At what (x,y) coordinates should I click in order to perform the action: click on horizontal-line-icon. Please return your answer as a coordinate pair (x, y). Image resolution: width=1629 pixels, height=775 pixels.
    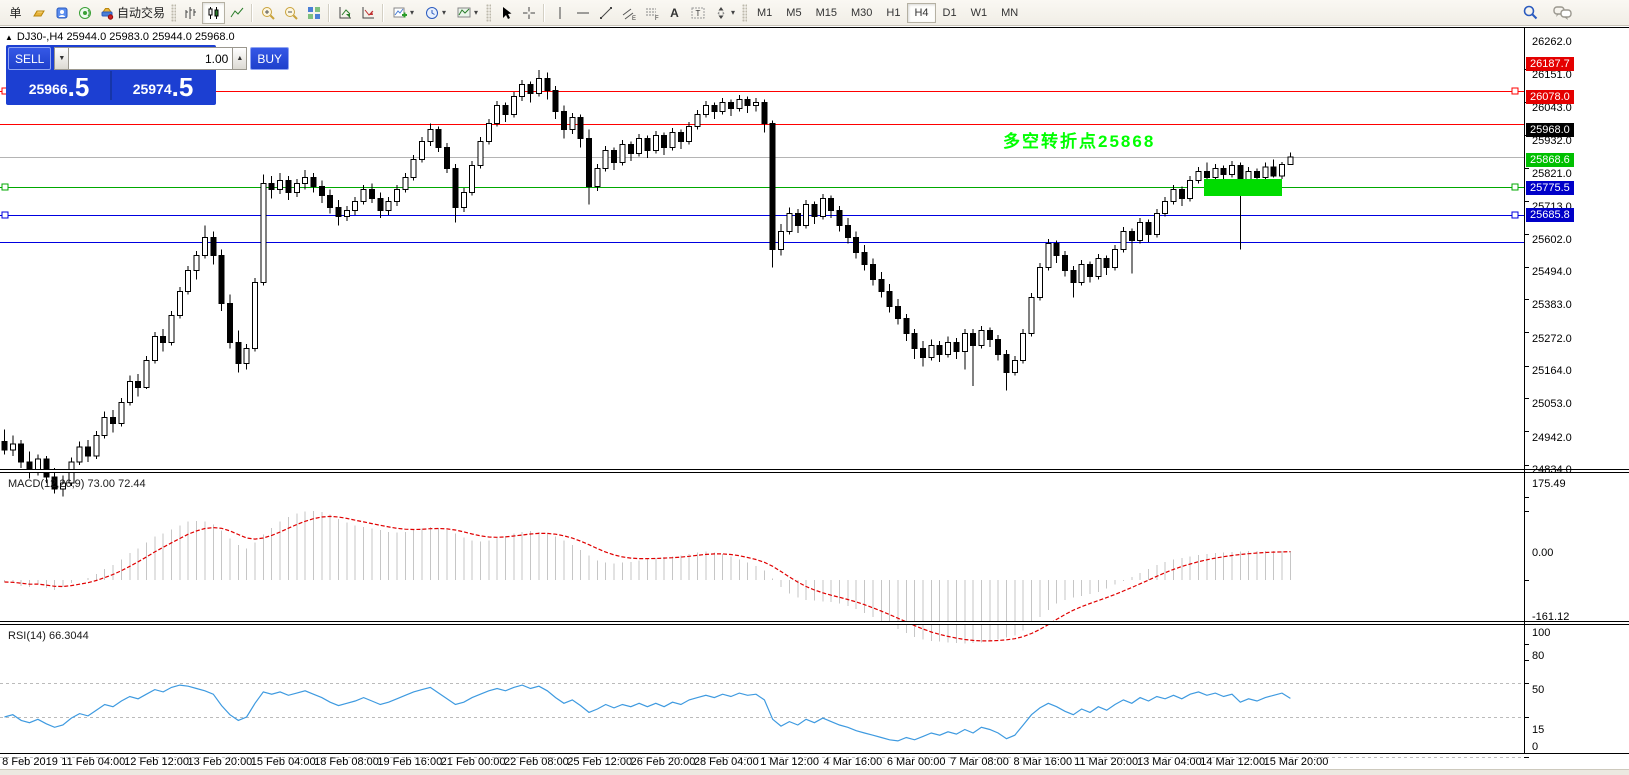
    Looking at the image, I should click on (583, 13).